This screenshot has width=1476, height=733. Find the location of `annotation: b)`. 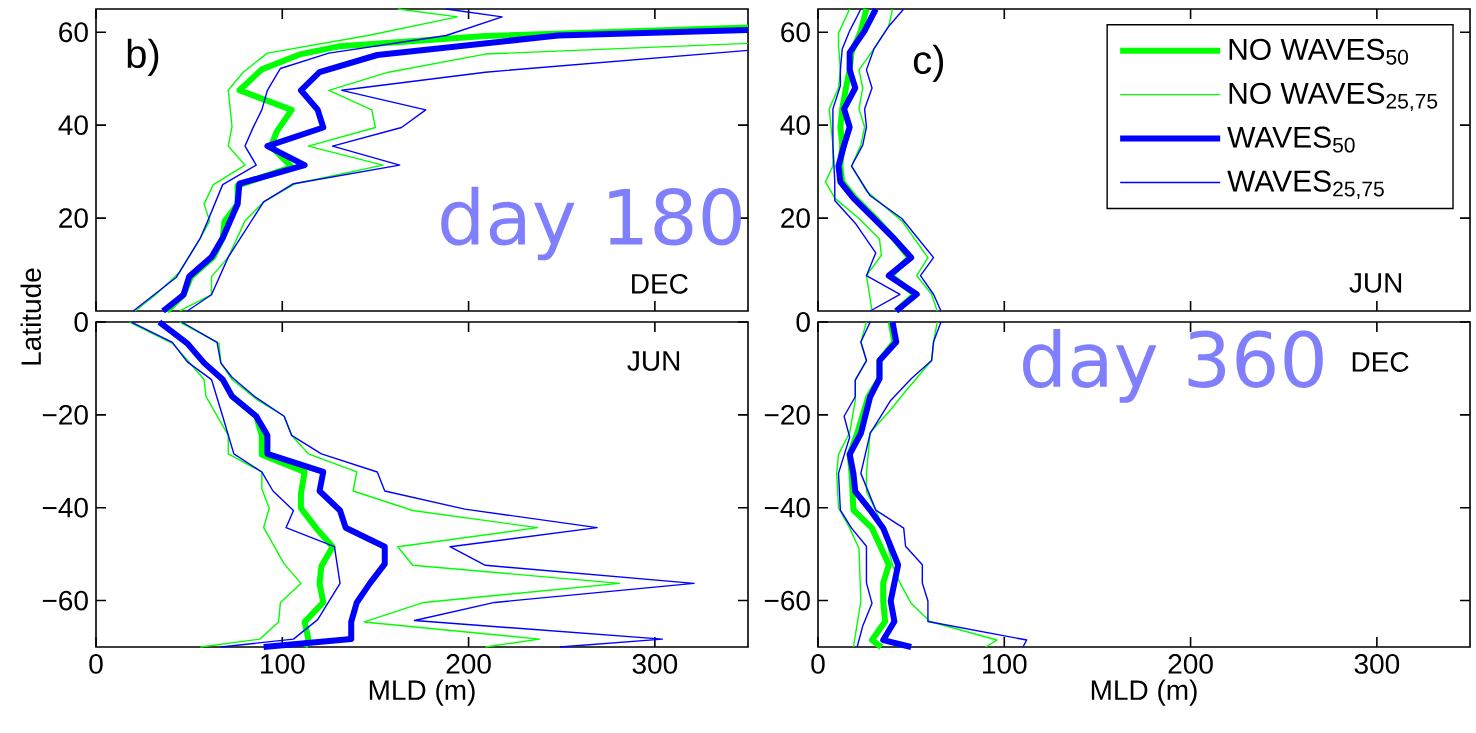

annotation: b) is located at coordinates (143, 57).